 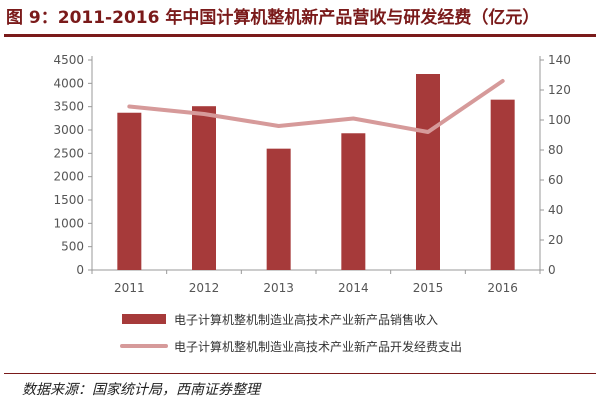 I want to click on x-tick-label: 2014, so click(x=353, y=288).